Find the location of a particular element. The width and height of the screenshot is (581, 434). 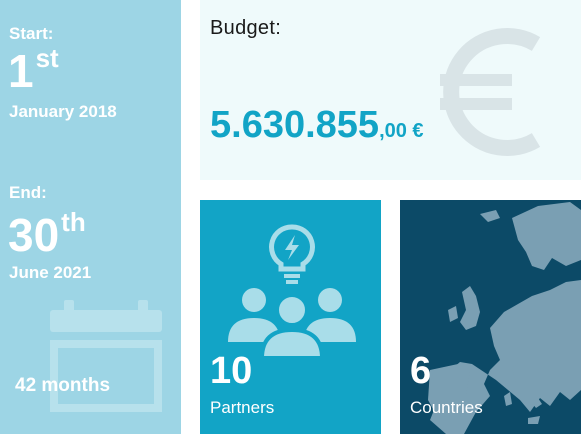

partners-count: 10 is located at coordinates (231, 371).